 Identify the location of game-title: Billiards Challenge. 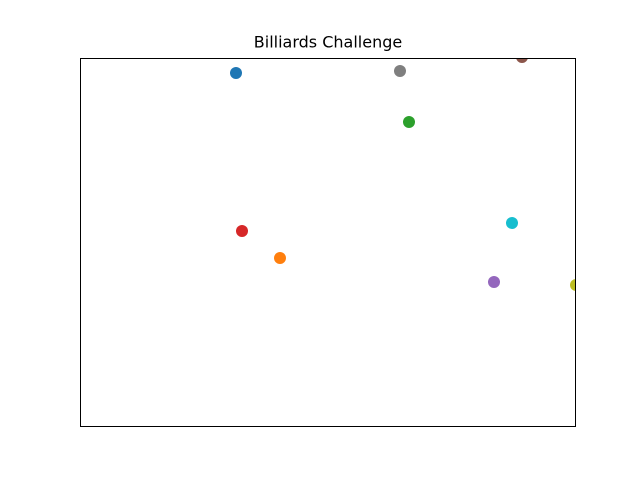
(328, 42).